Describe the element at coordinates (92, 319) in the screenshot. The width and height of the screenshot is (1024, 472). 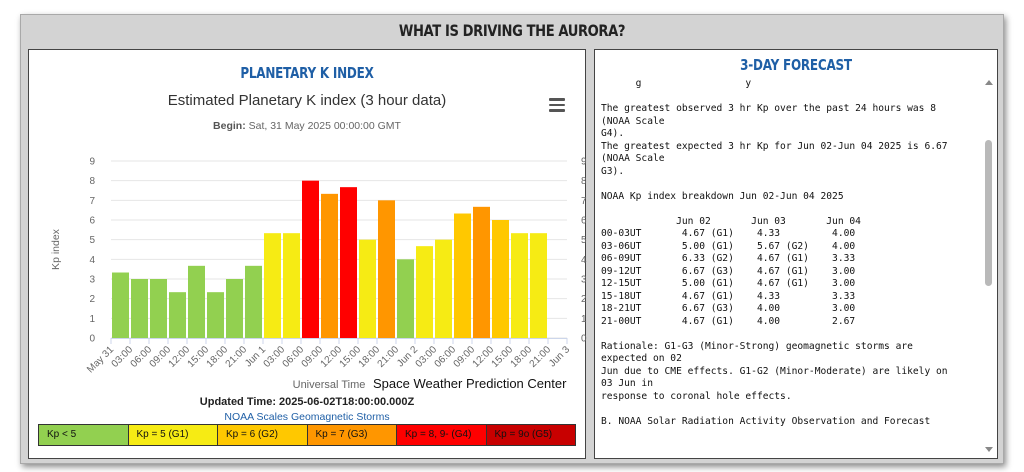
I see `y-tick-label-left: 1` at that location.